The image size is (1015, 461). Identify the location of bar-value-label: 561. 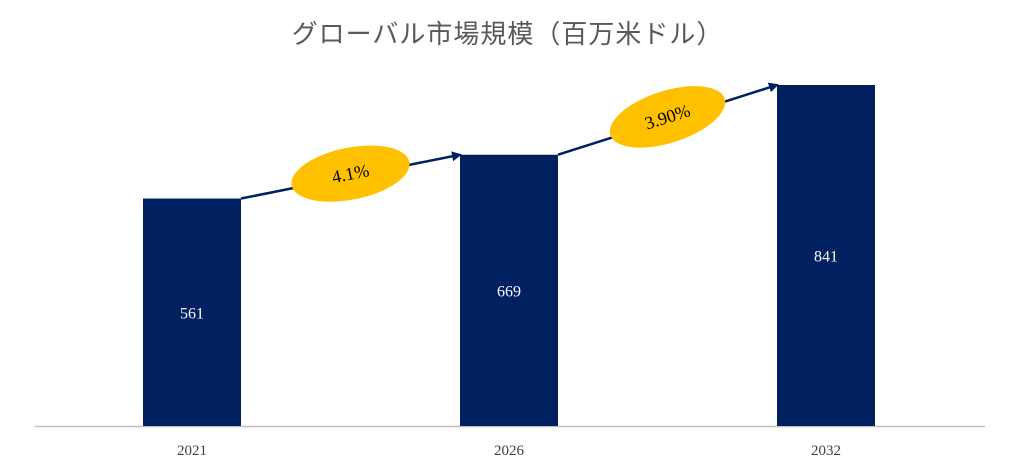
(192, 313).